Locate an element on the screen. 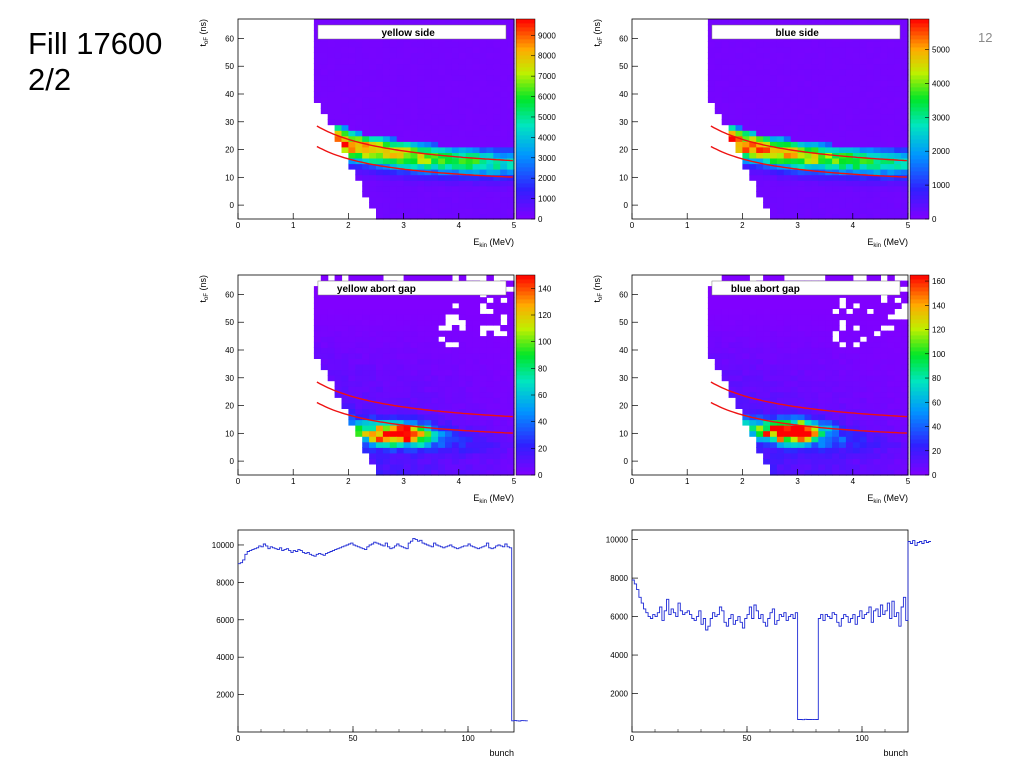  colorbar-tick-label: 6000 is located at coordinates (547, 97).